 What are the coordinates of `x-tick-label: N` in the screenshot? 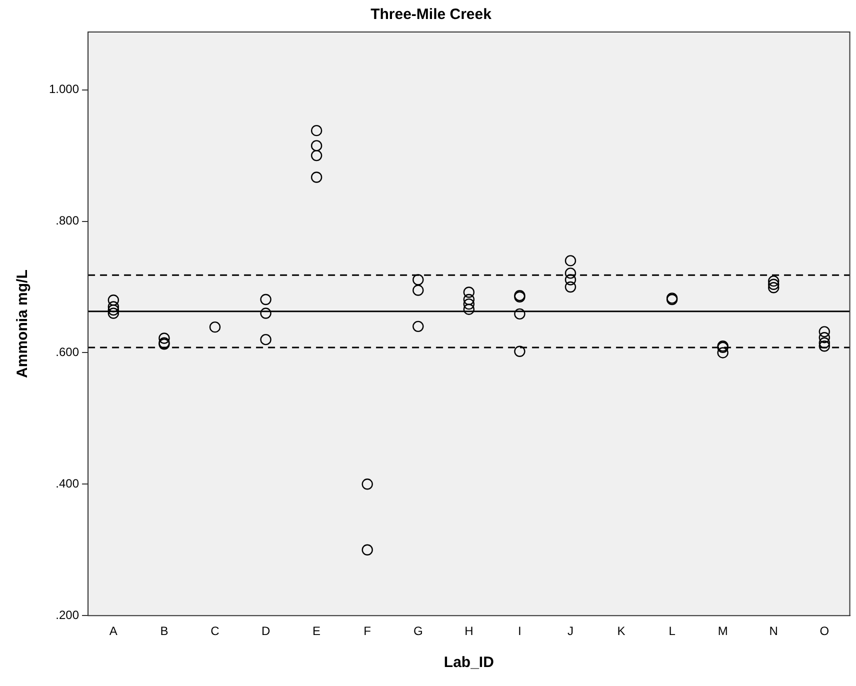 It's located at (773, 631).